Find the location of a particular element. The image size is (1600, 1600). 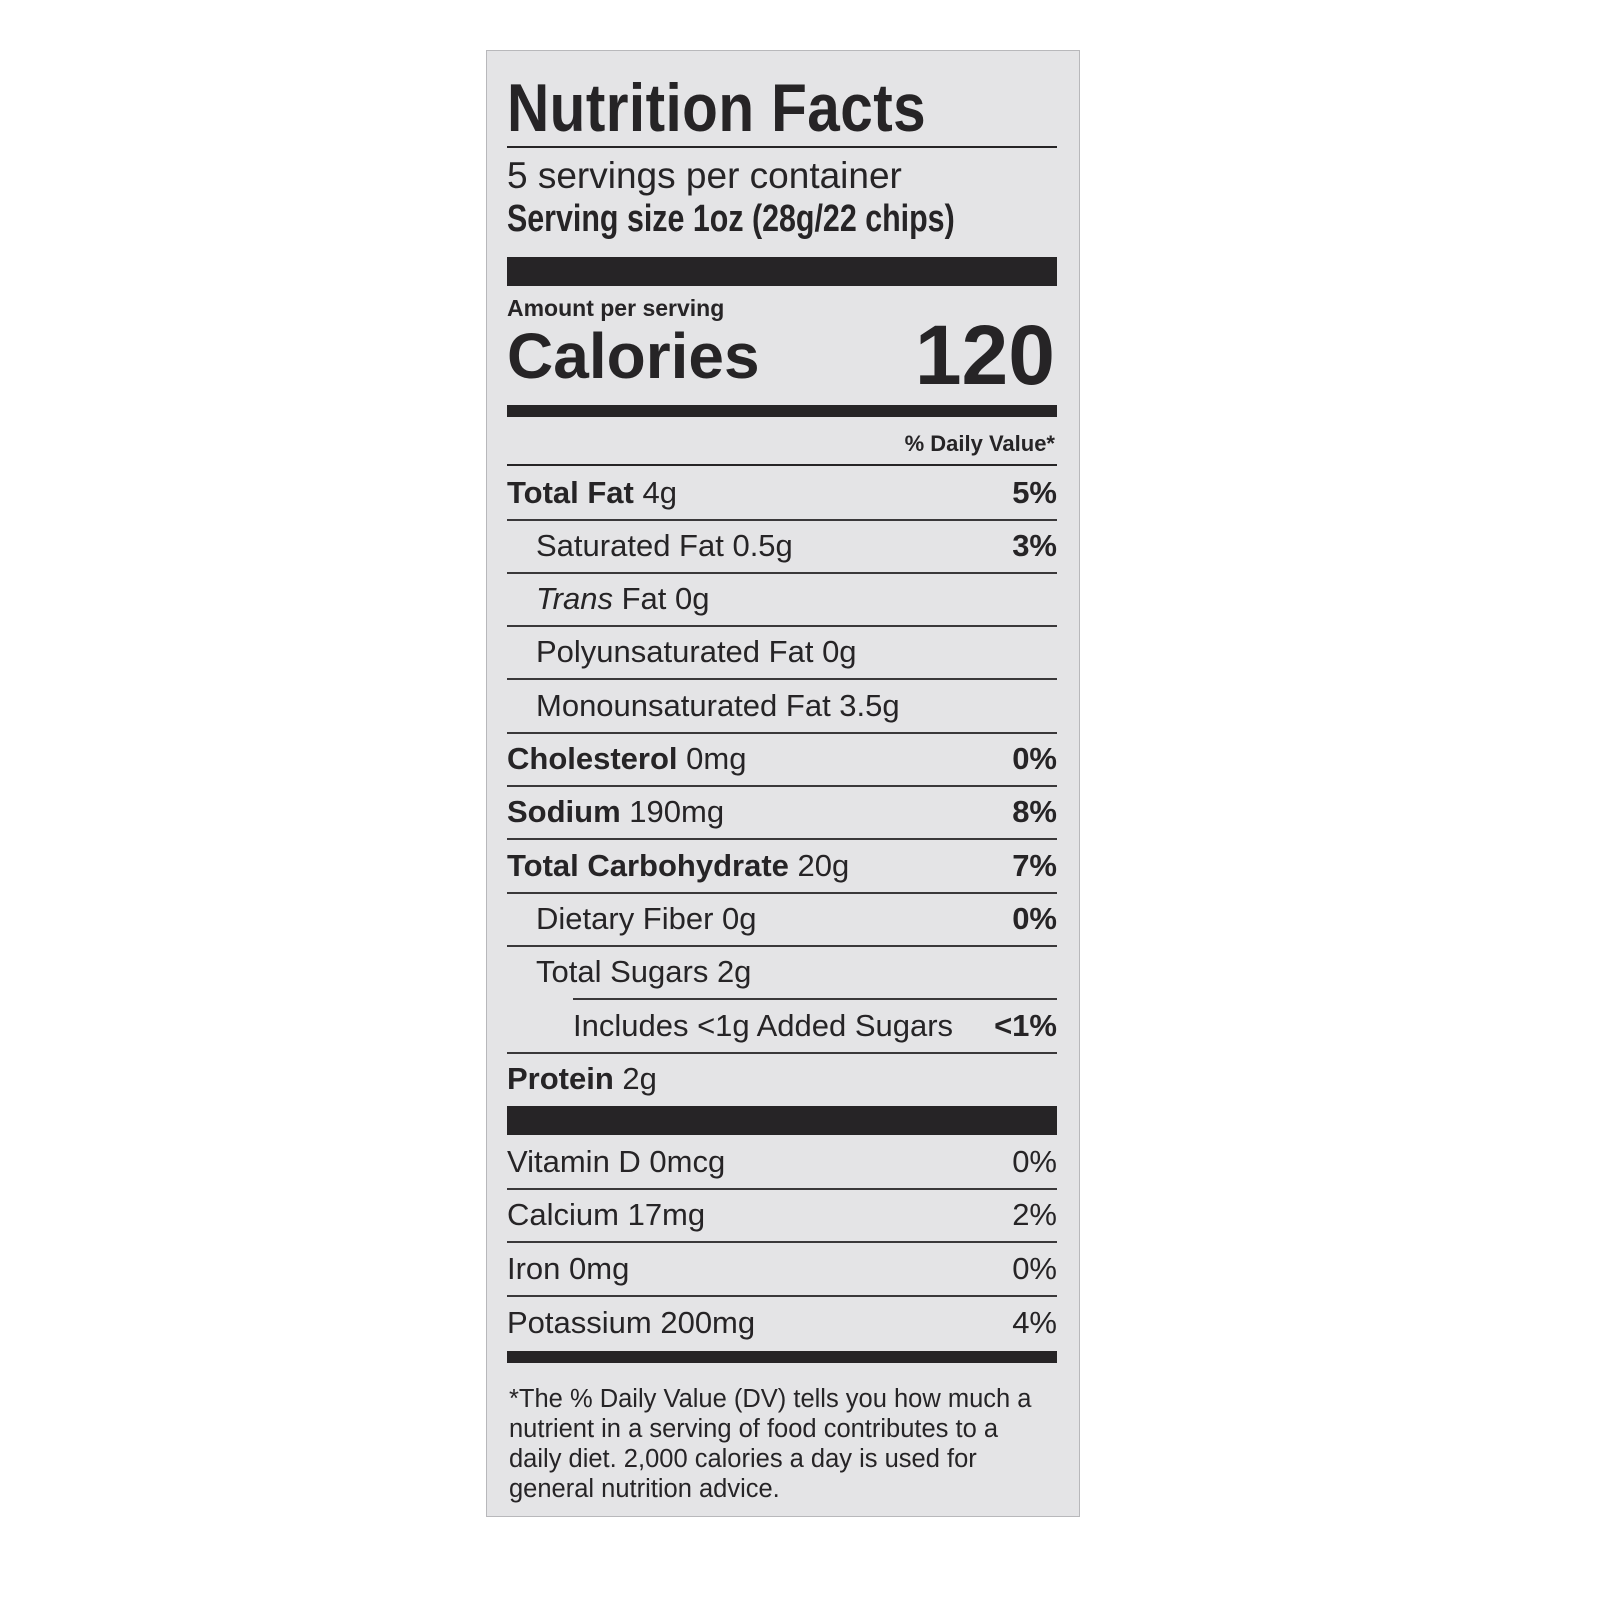

nutrient-name-text: Dietary Fiber is located at coordinates (625, 918).